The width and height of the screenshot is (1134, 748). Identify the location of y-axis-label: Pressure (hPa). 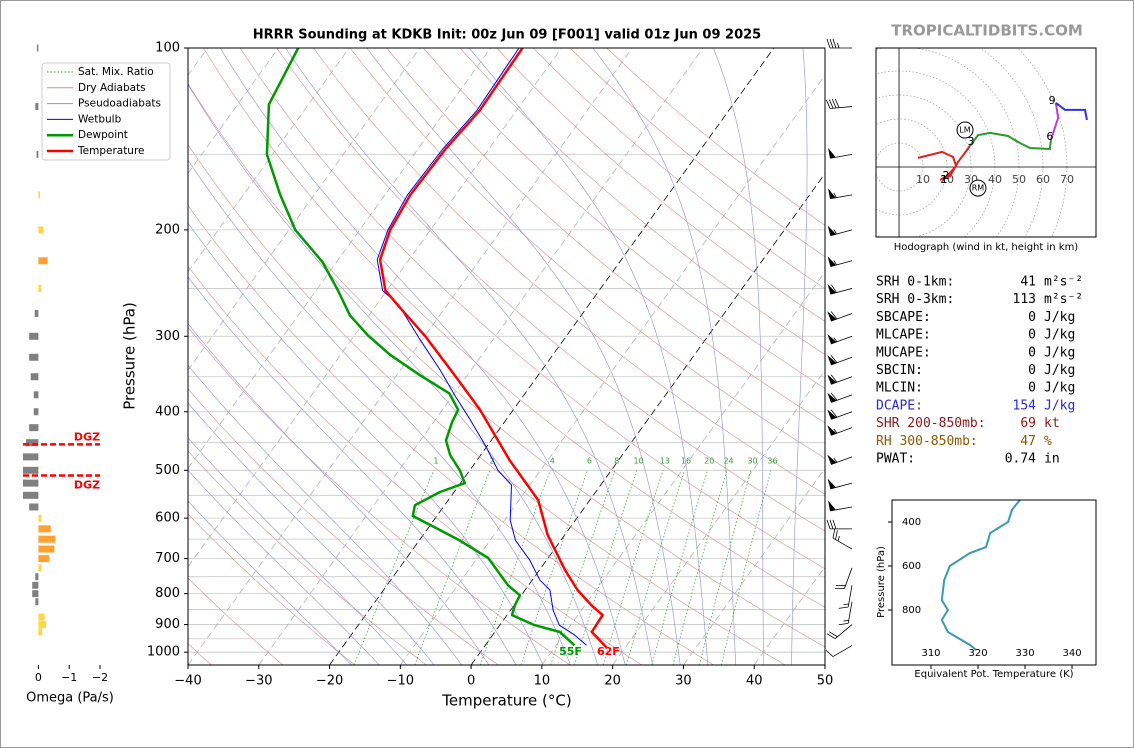
(130, 356).